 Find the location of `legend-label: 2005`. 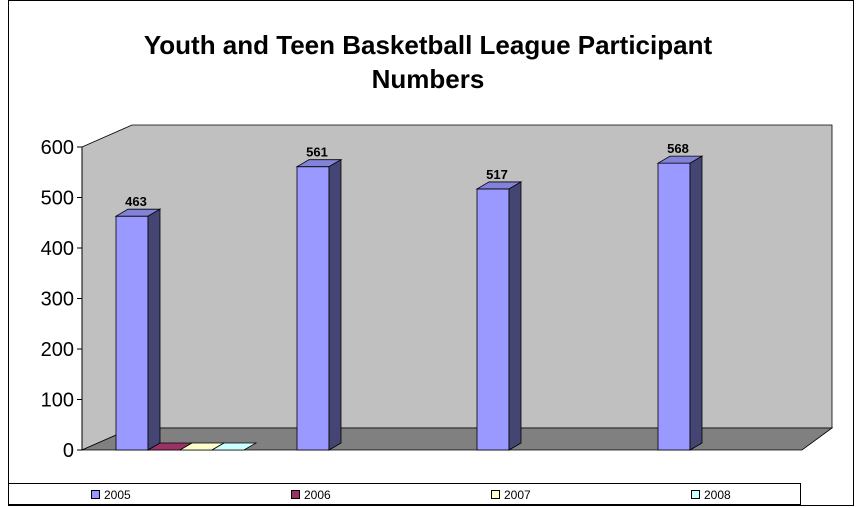

legend-label: 2005 is located at coordinates (117, 494).